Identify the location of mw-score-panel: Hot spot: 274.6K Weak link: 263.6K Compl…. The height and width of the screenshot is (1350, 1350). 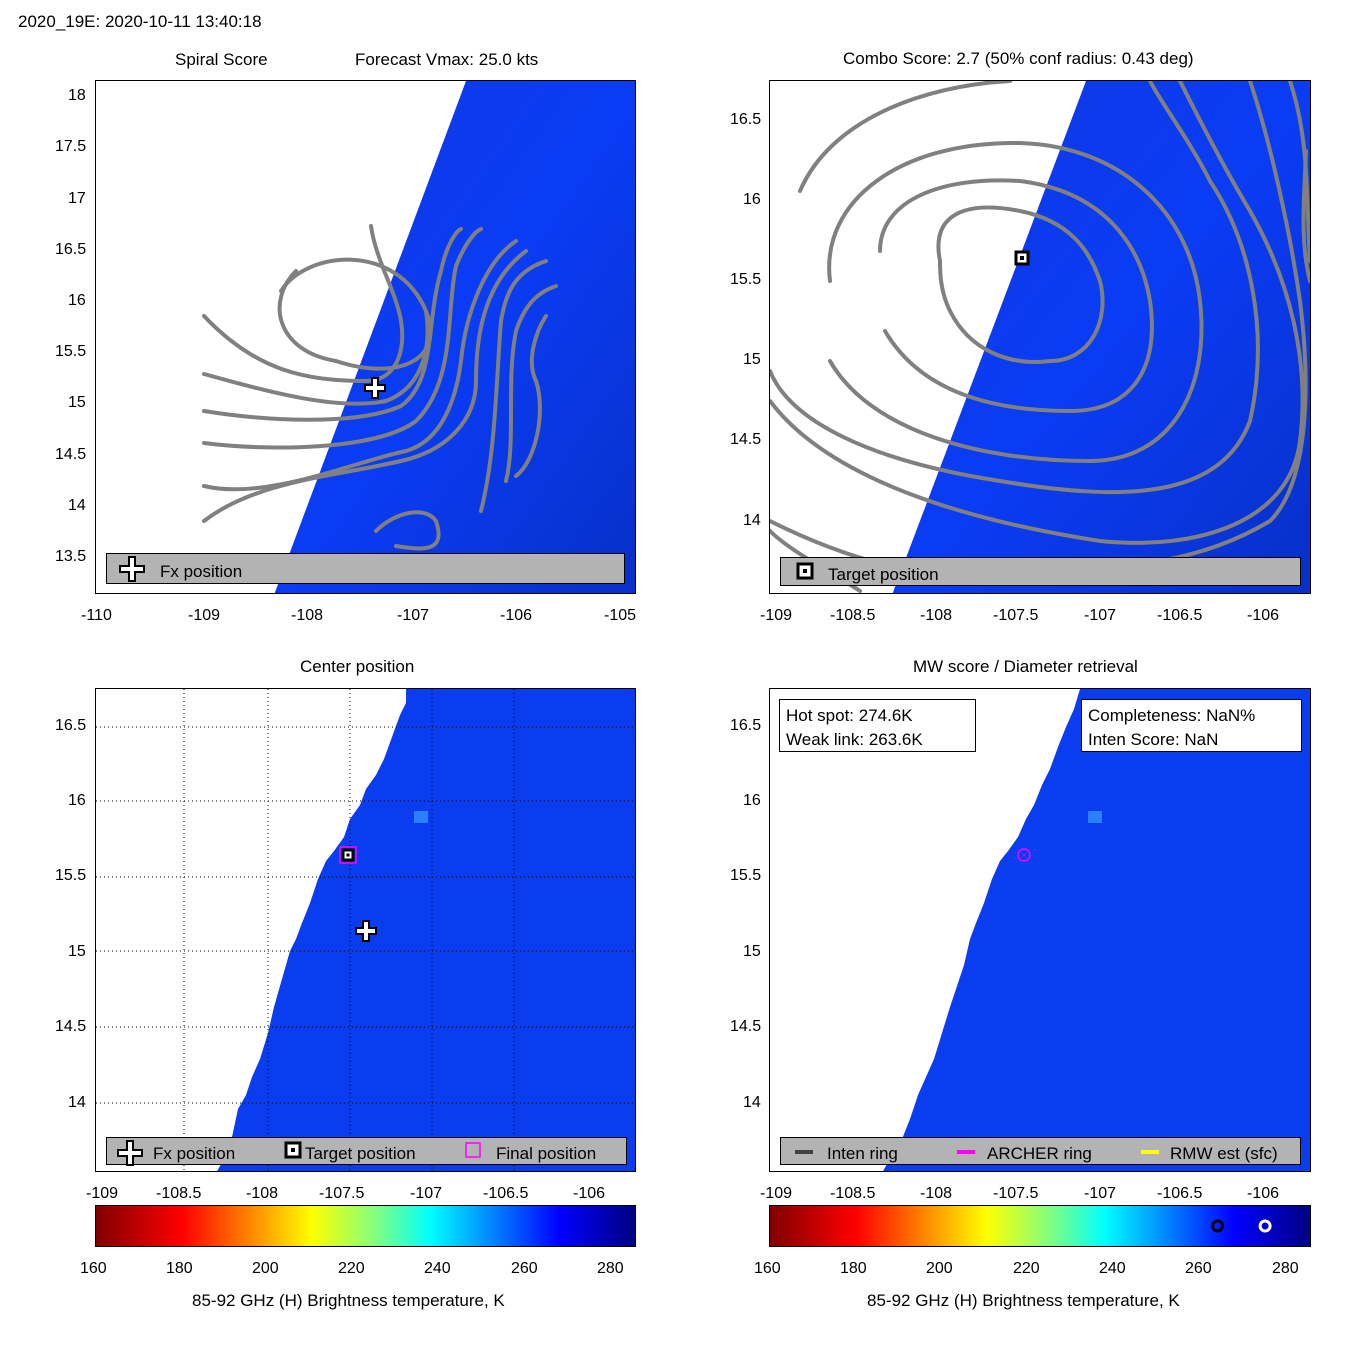
(1040, 930).